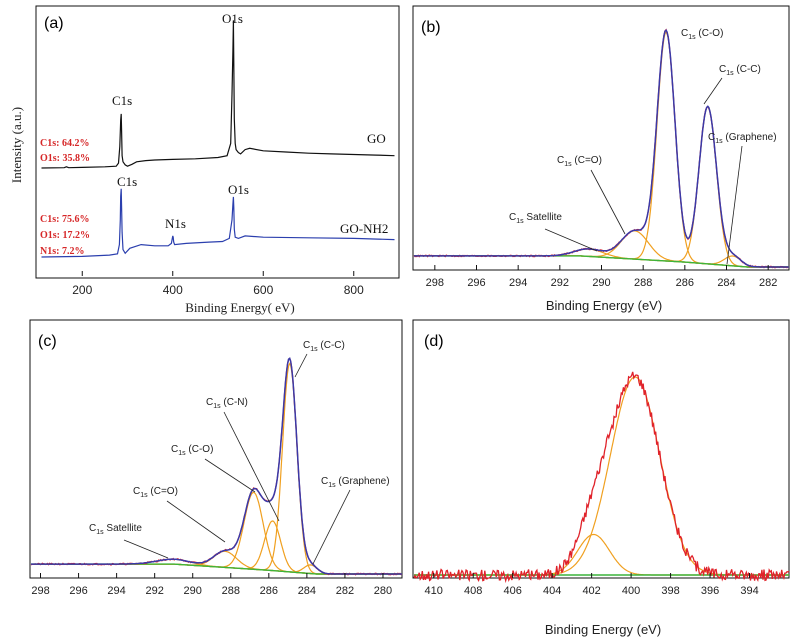 This screenshot has width=796, height=644. Describe the element at coordinates (175, 223) in the screenshot. I see `peak-label-nh2-n1s: N1s` at that location.